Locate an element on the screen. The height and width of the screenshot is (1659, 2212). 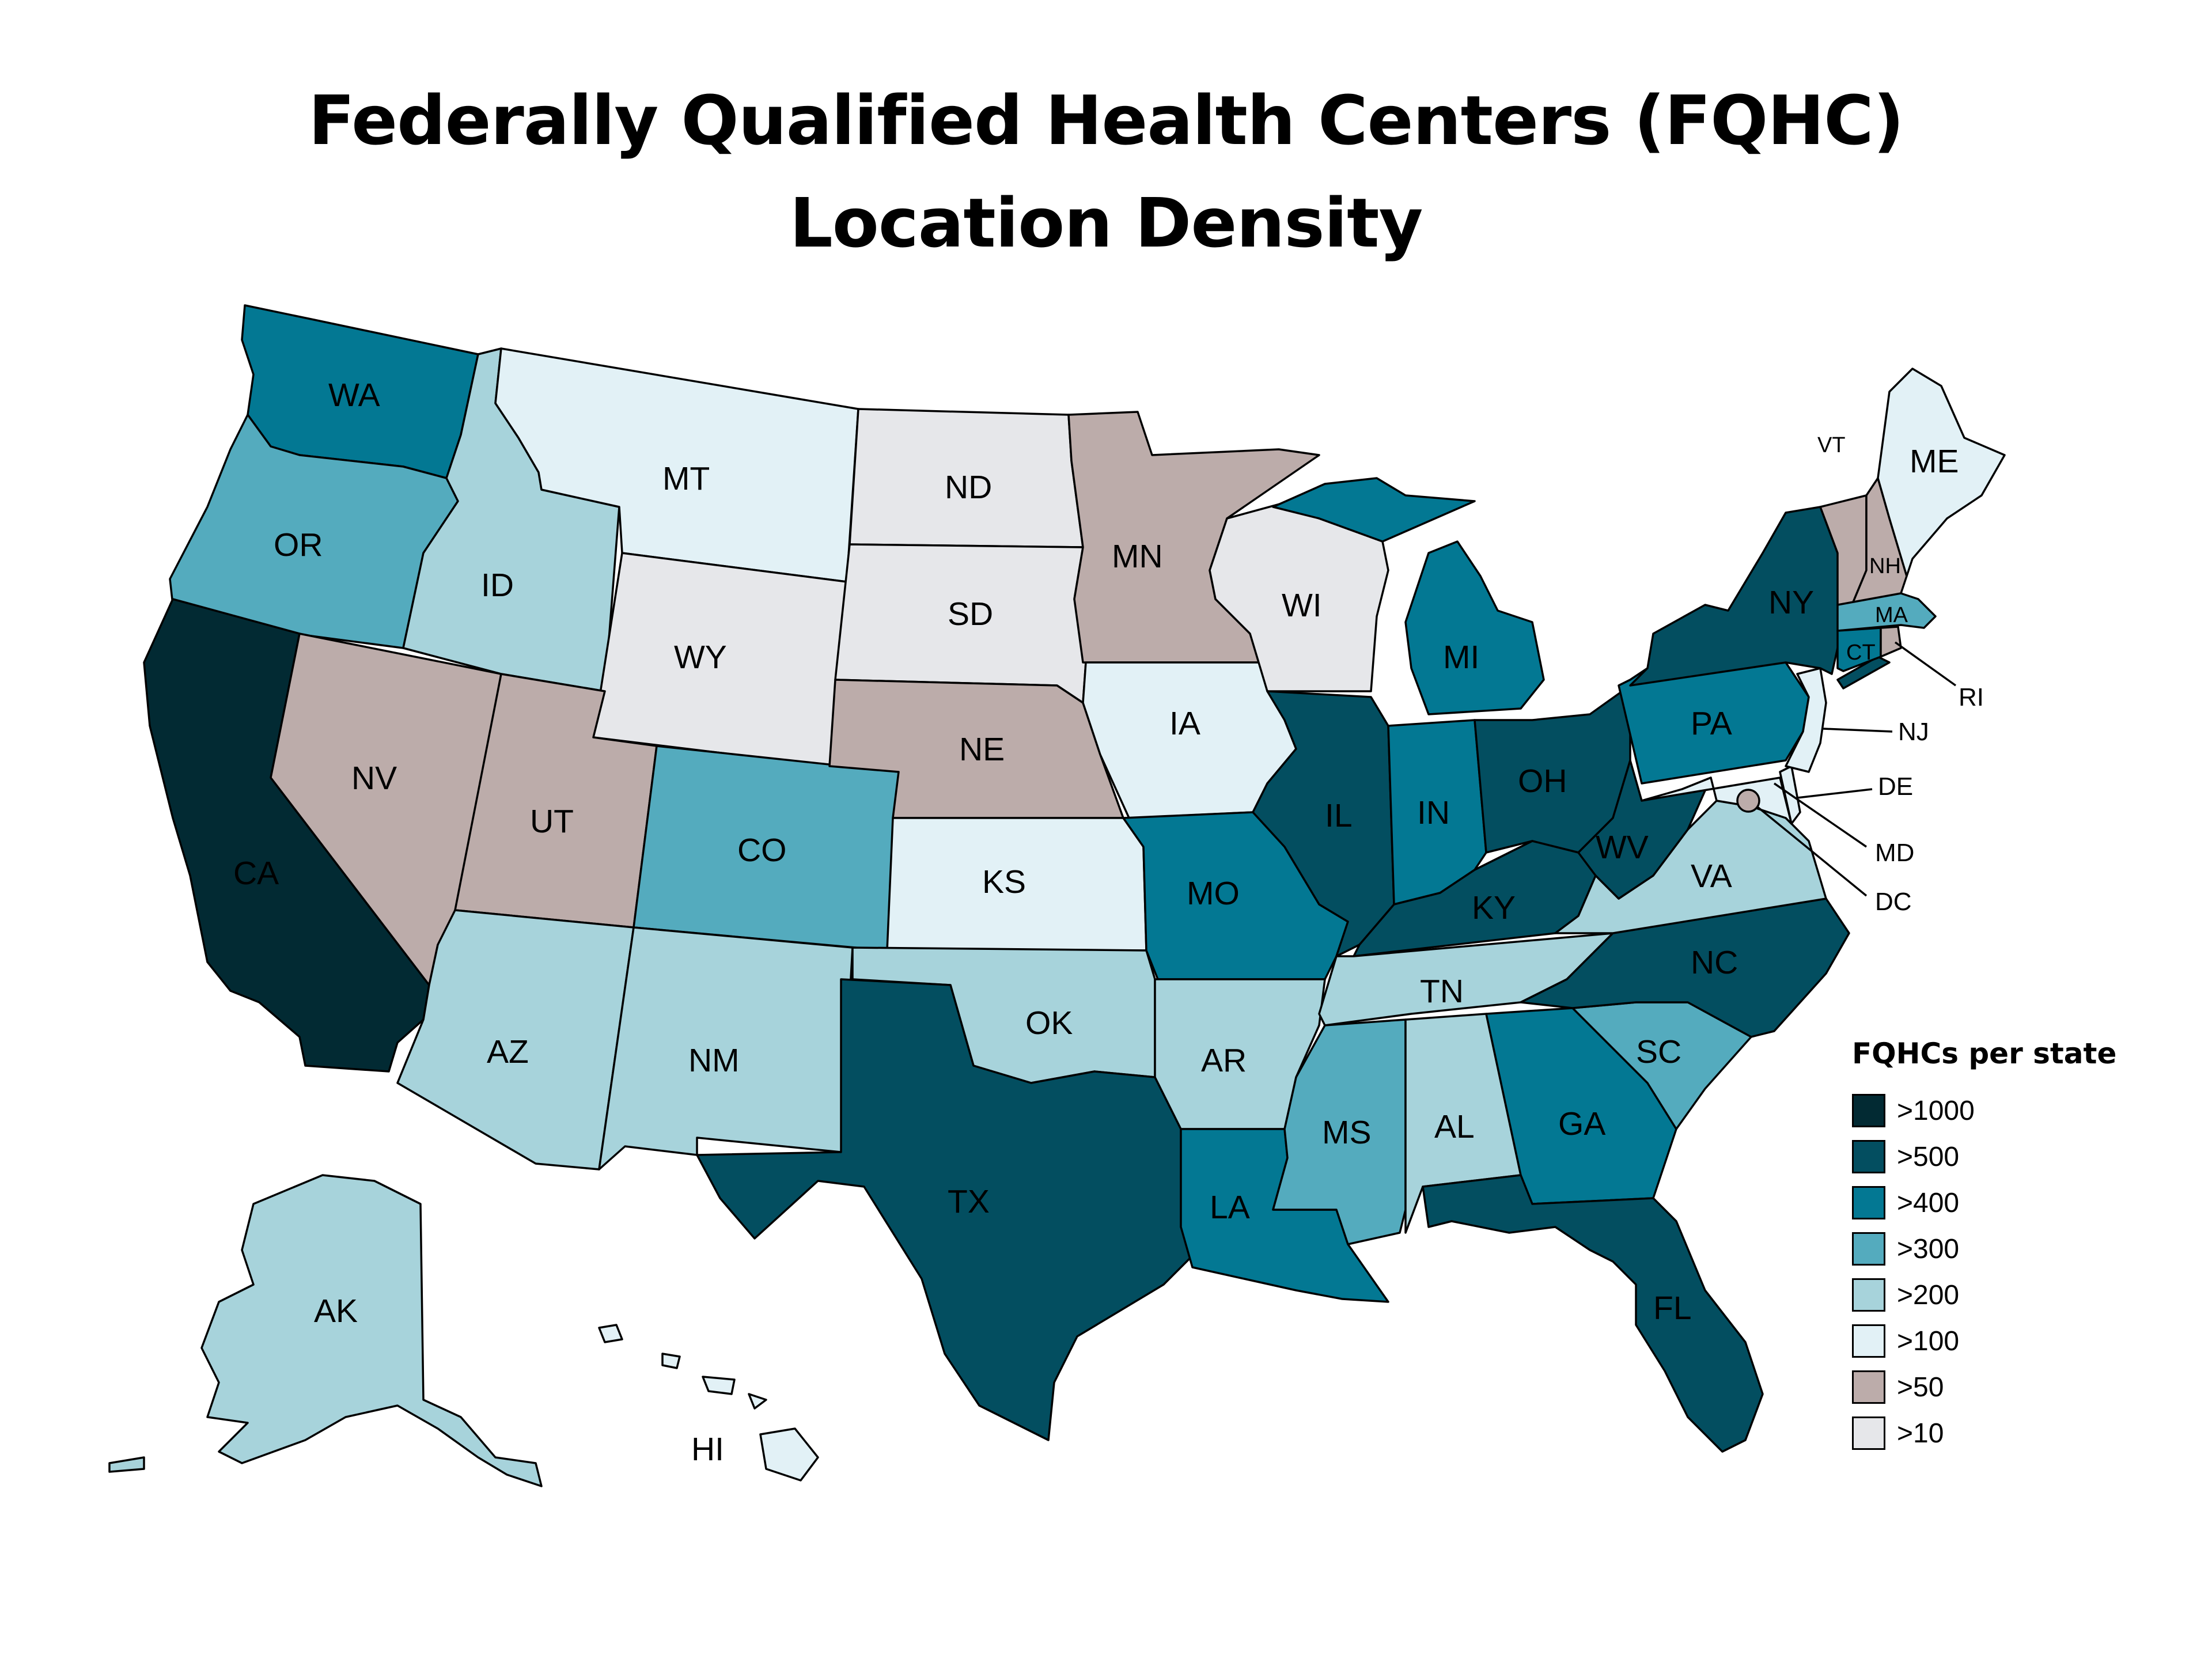
label-IN: IN is located at coordinates (1433, 812).